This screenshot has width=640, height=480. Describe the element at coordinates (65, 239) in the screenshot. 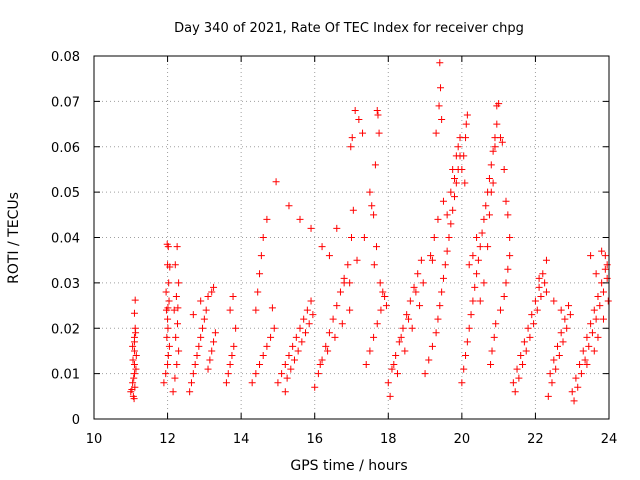

I see `y-tick-label: 0.04` at that location.